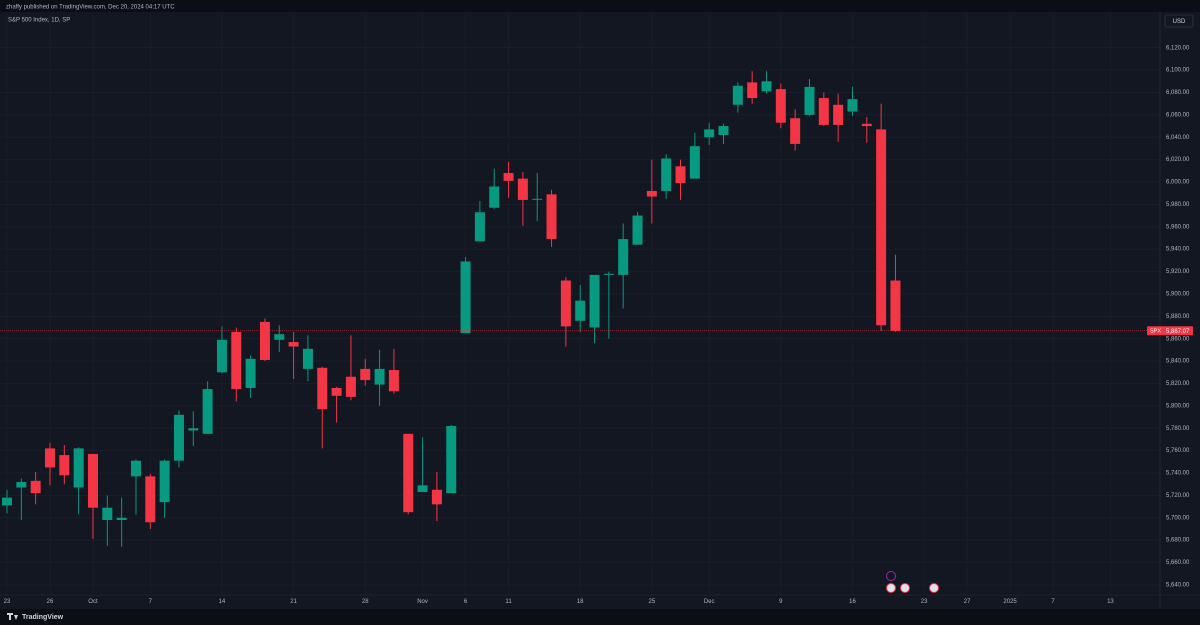 The image size is (1200, 625). Describe the element at coordinates (1178, 71) in the screenshot. I see `y-tick-label: 6,100.00` at that location.